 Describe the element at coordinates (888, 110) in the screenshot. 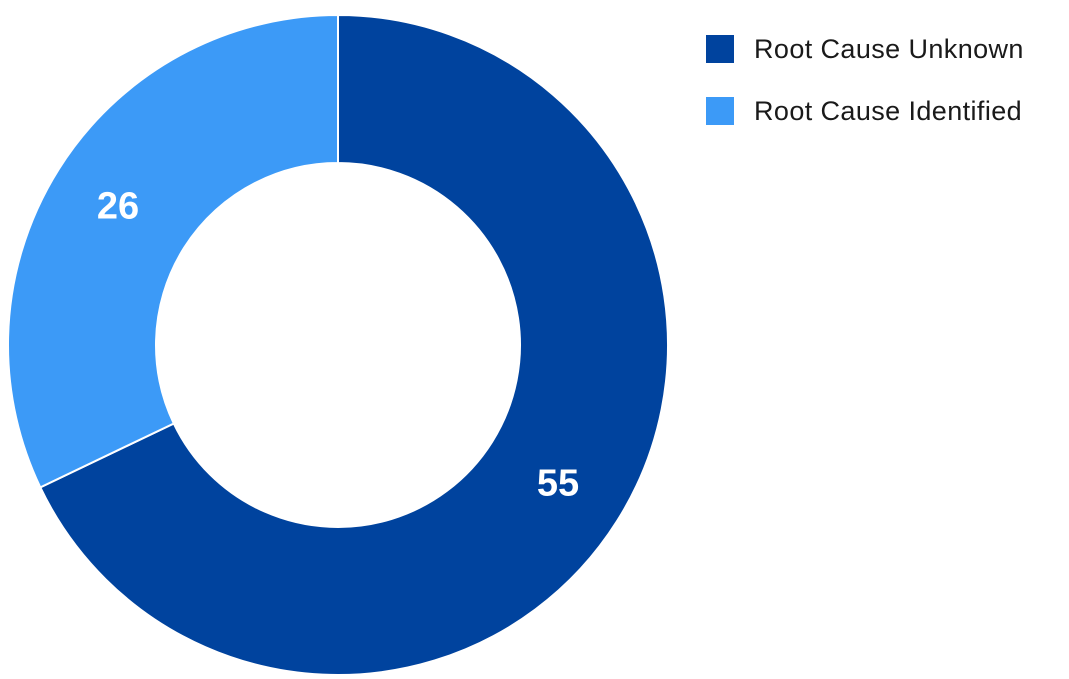

I see `legend-label-root-cause-identified: Root Cause Identified` at that location.